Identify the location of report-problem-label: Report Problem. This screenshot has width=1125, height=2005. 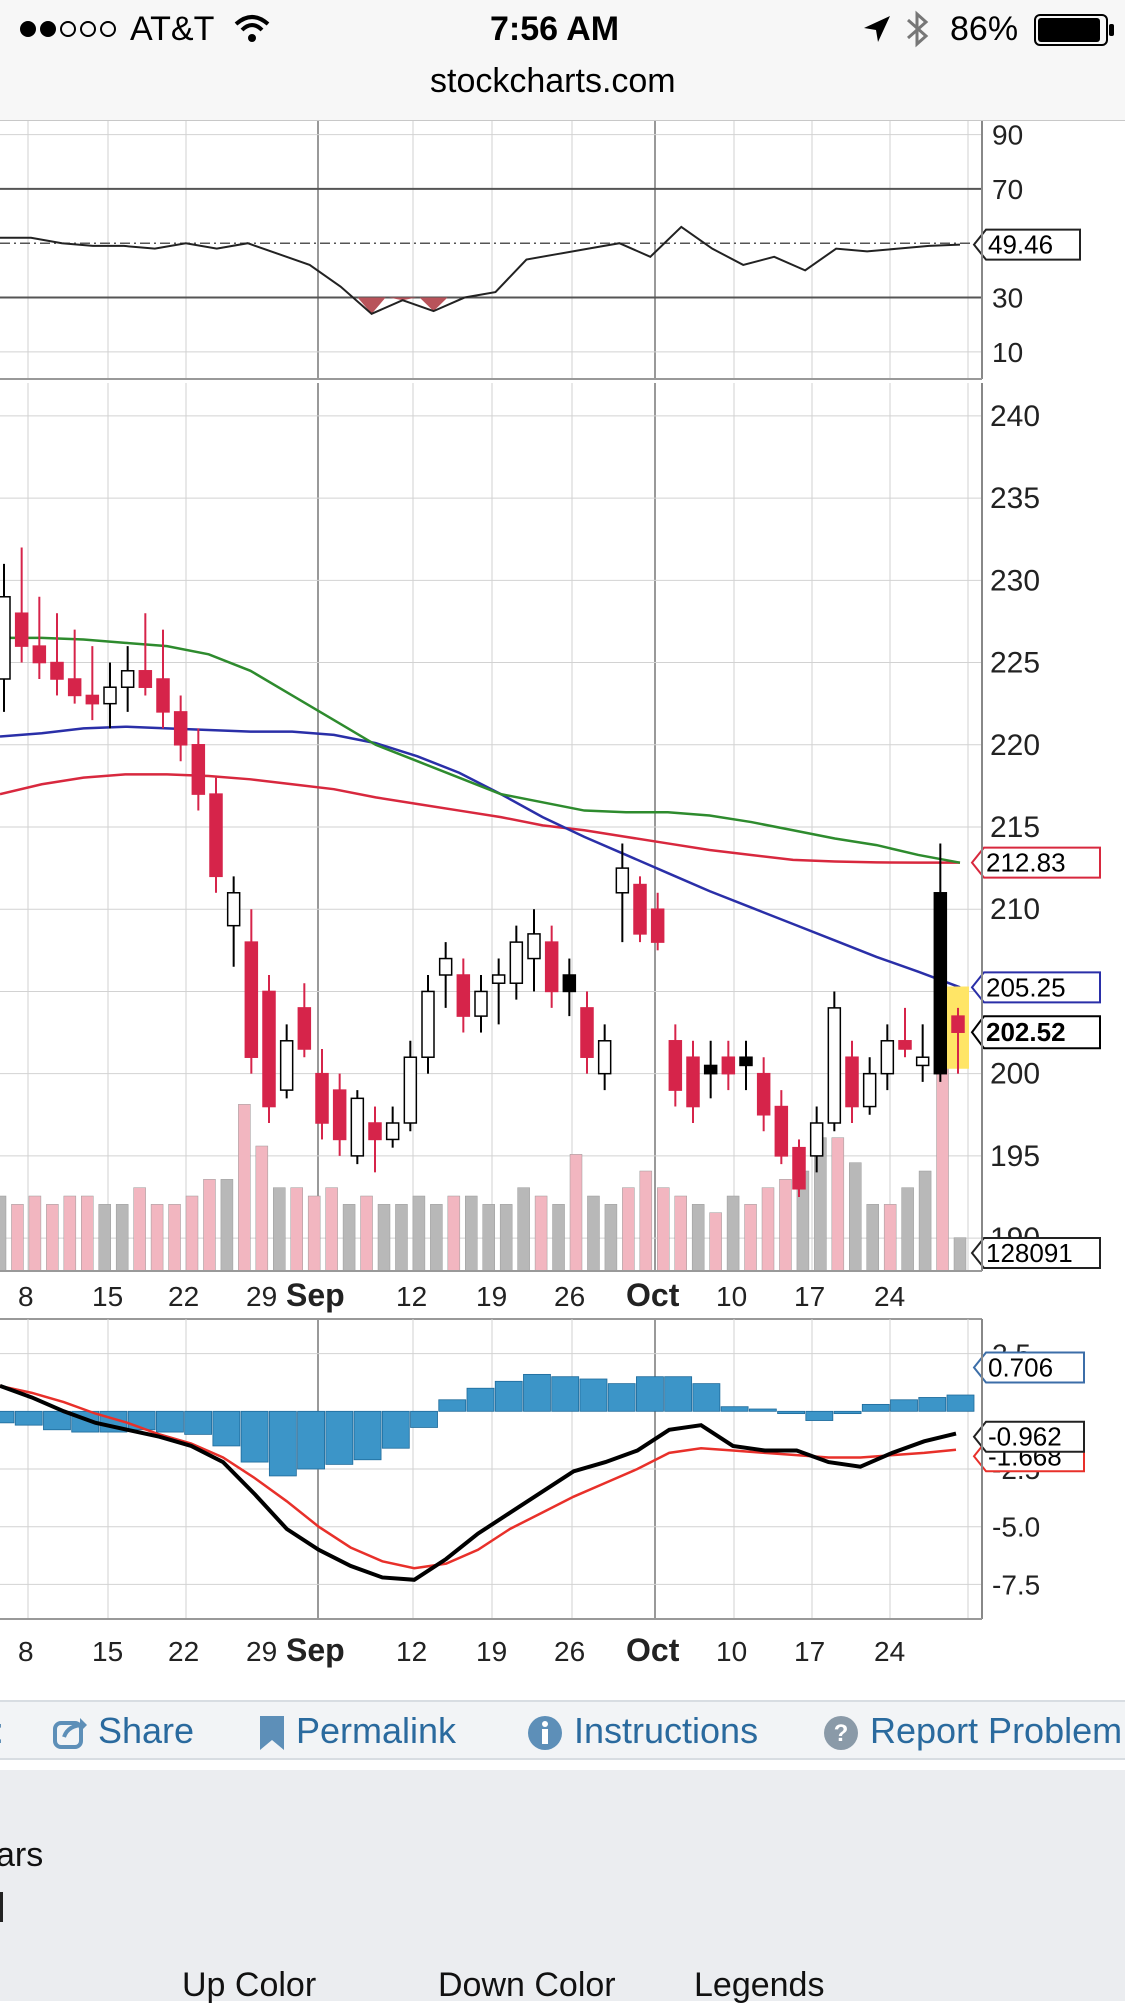
(996, 1730).